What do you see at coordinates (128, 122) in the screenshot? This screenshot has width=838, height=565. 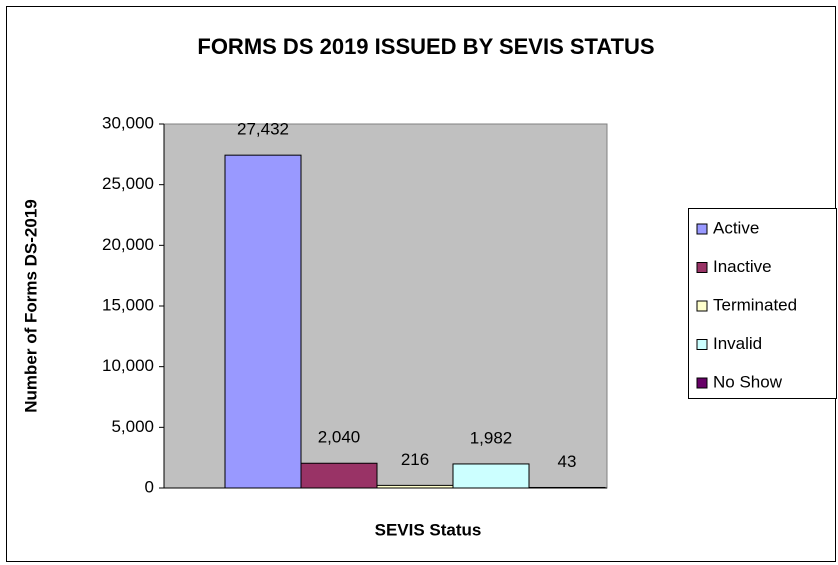 I see `y-tick-label: 30,000` at bounding box center [128, 122].